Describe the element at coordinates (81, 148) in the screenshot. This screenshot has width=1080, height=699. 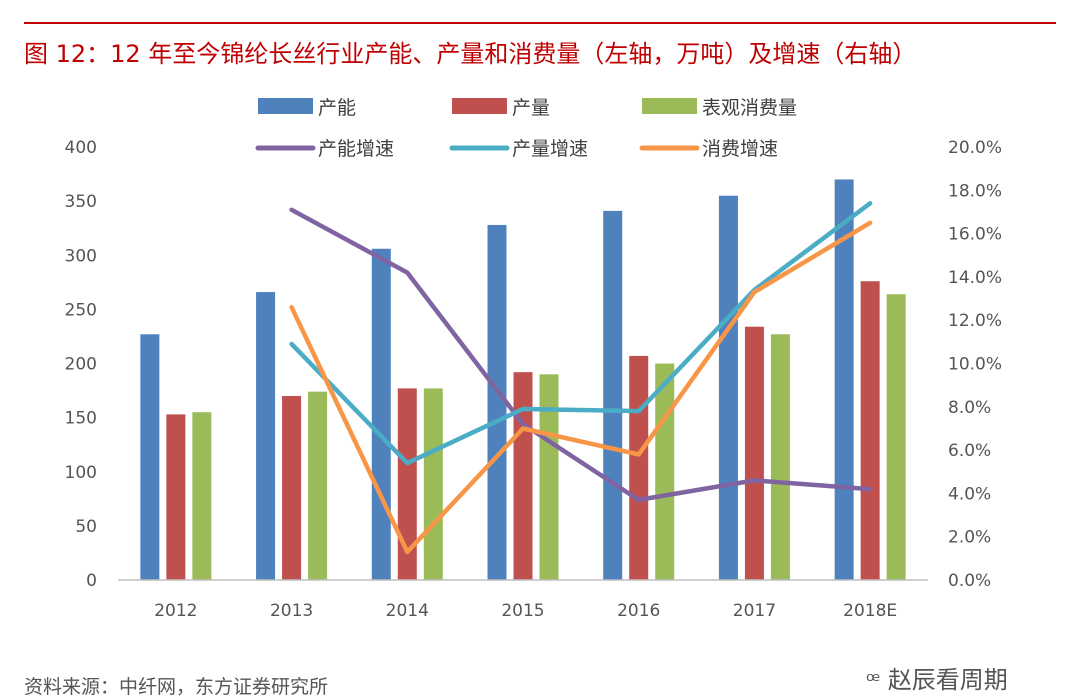
I see `y-left-tick-label: 400` at that location.